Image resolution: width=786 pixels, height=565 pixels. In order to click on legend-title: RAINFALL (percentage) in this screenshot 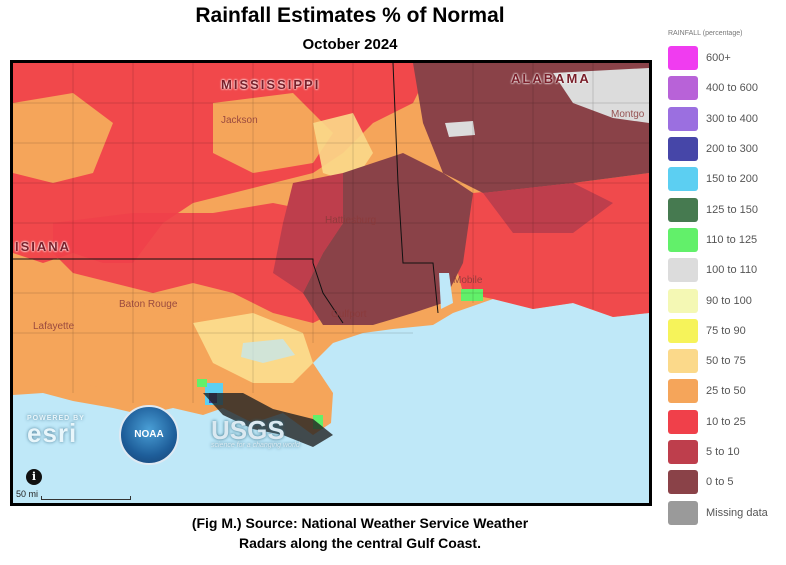, I will do `click(705, 33)`.